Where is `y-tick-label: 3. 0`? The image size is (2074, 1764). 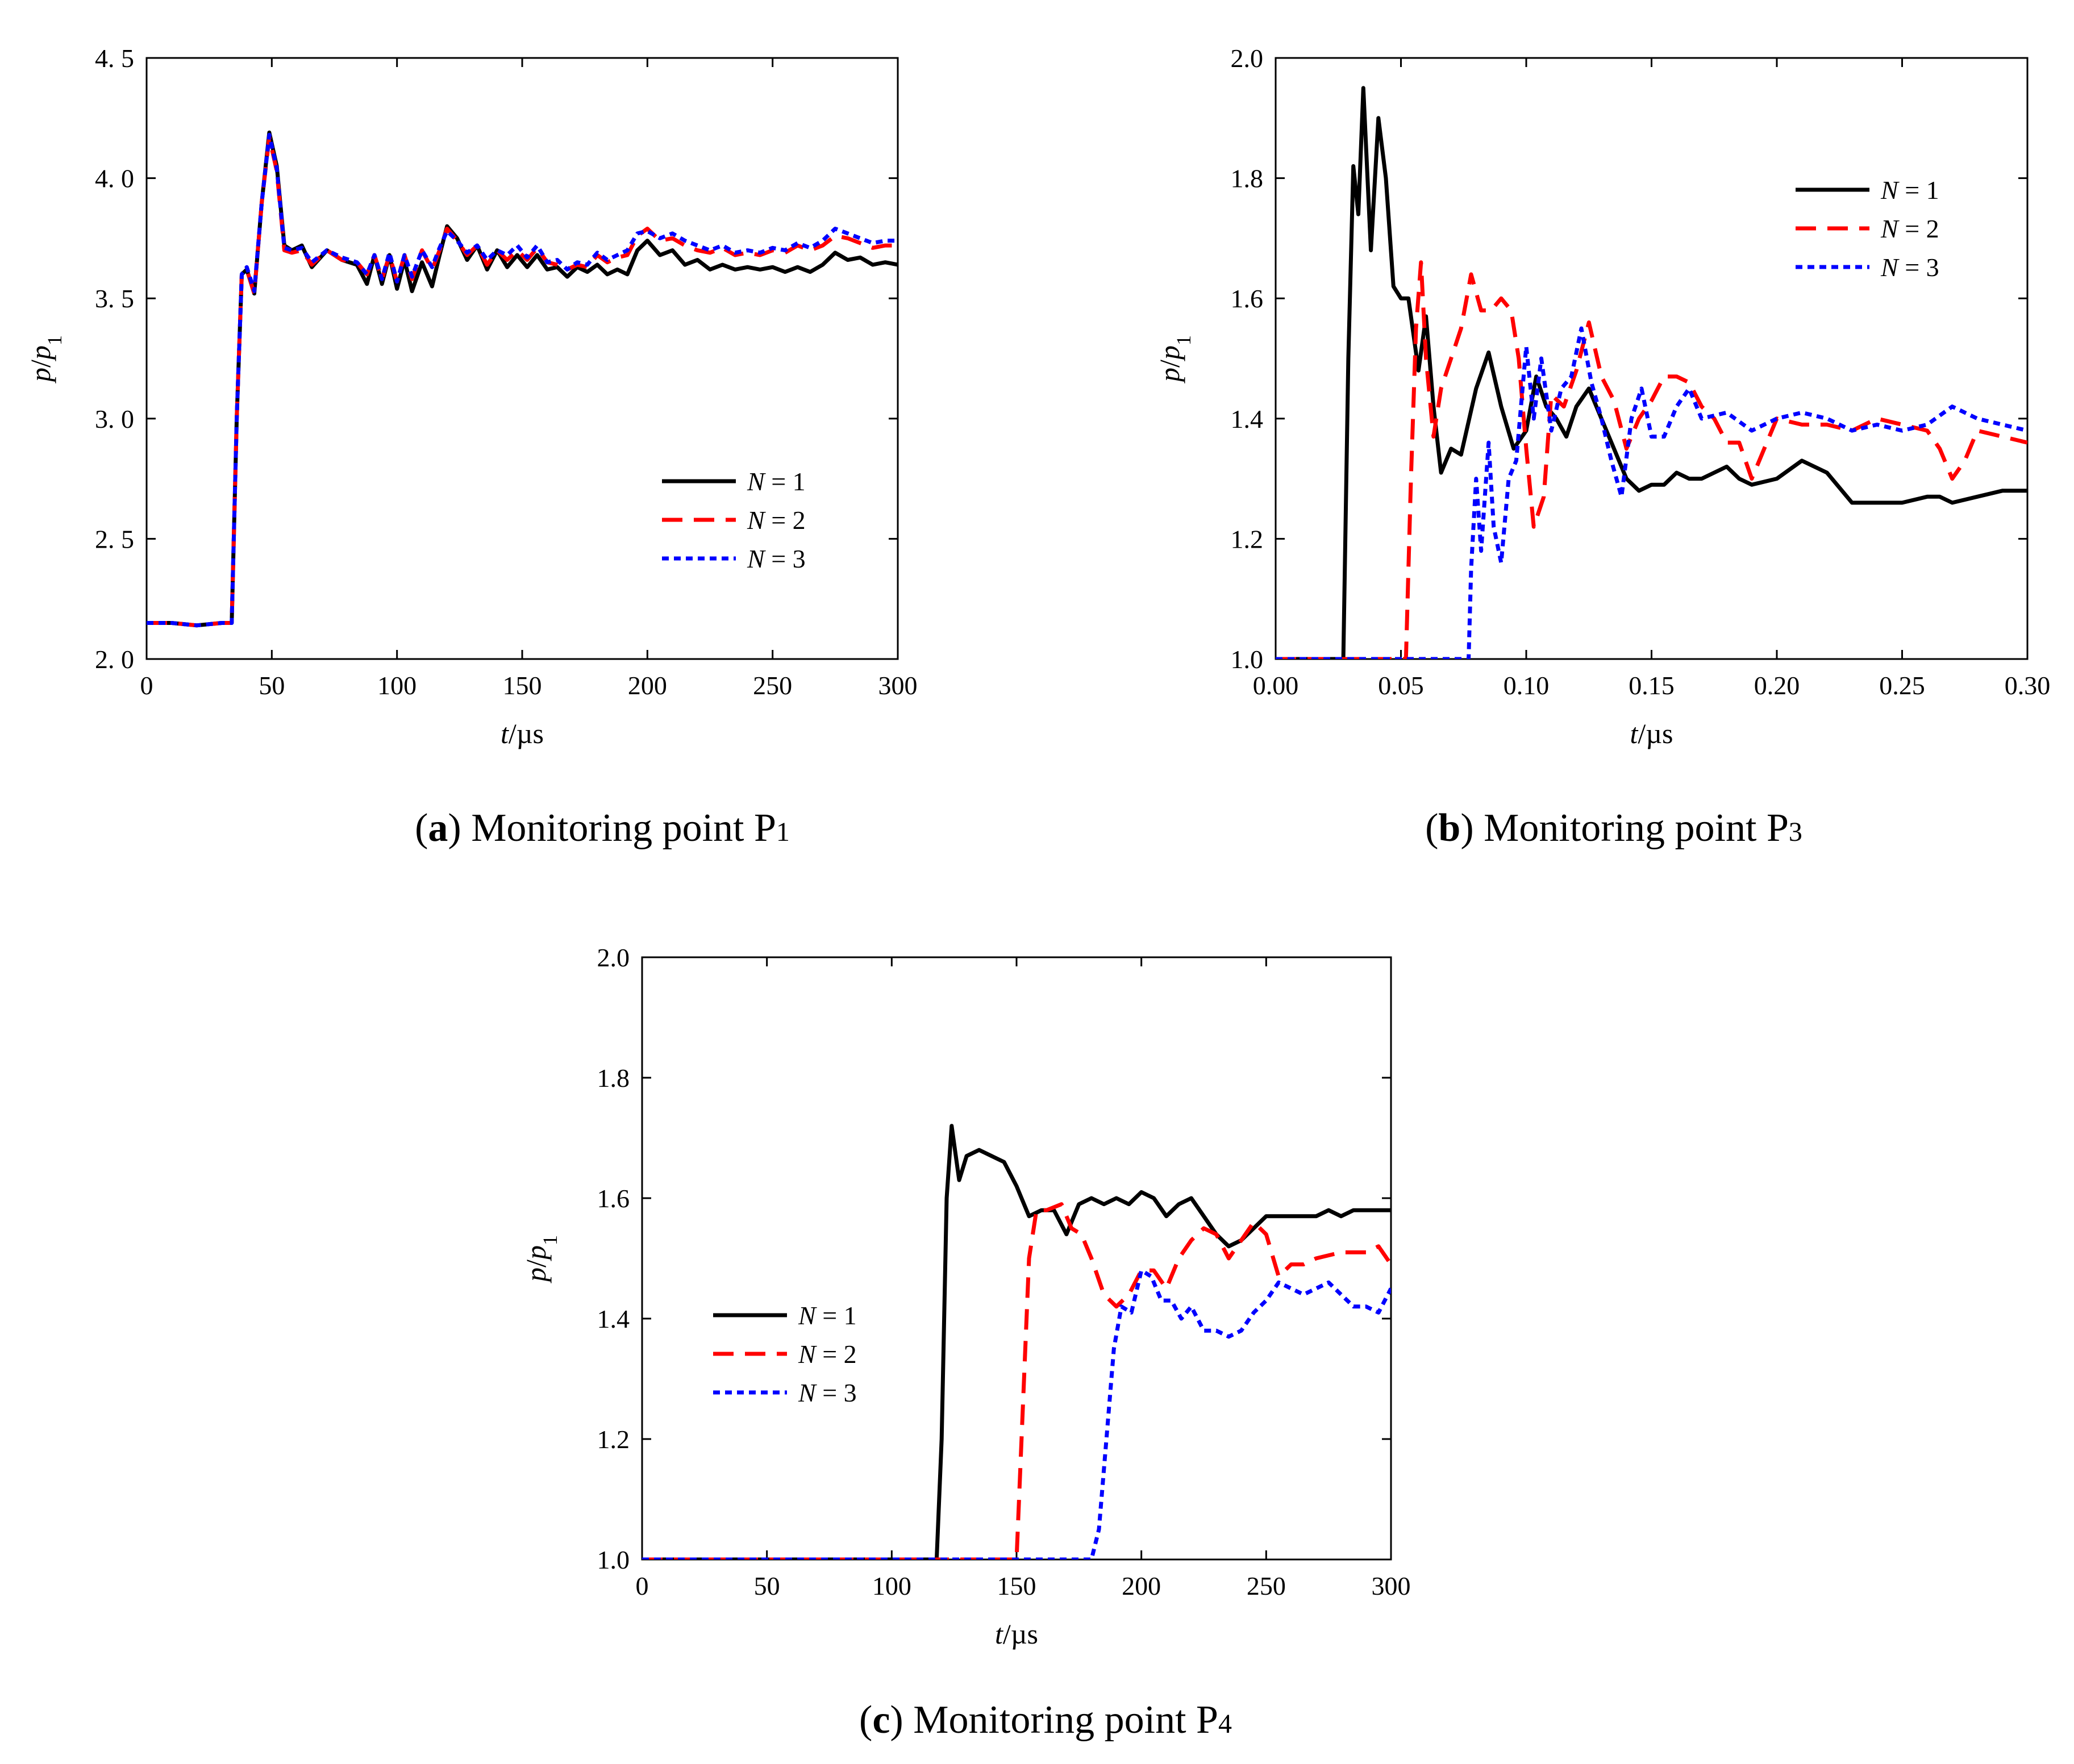
y-tick-label: 3. 0 is located at coordinates (114, 418).